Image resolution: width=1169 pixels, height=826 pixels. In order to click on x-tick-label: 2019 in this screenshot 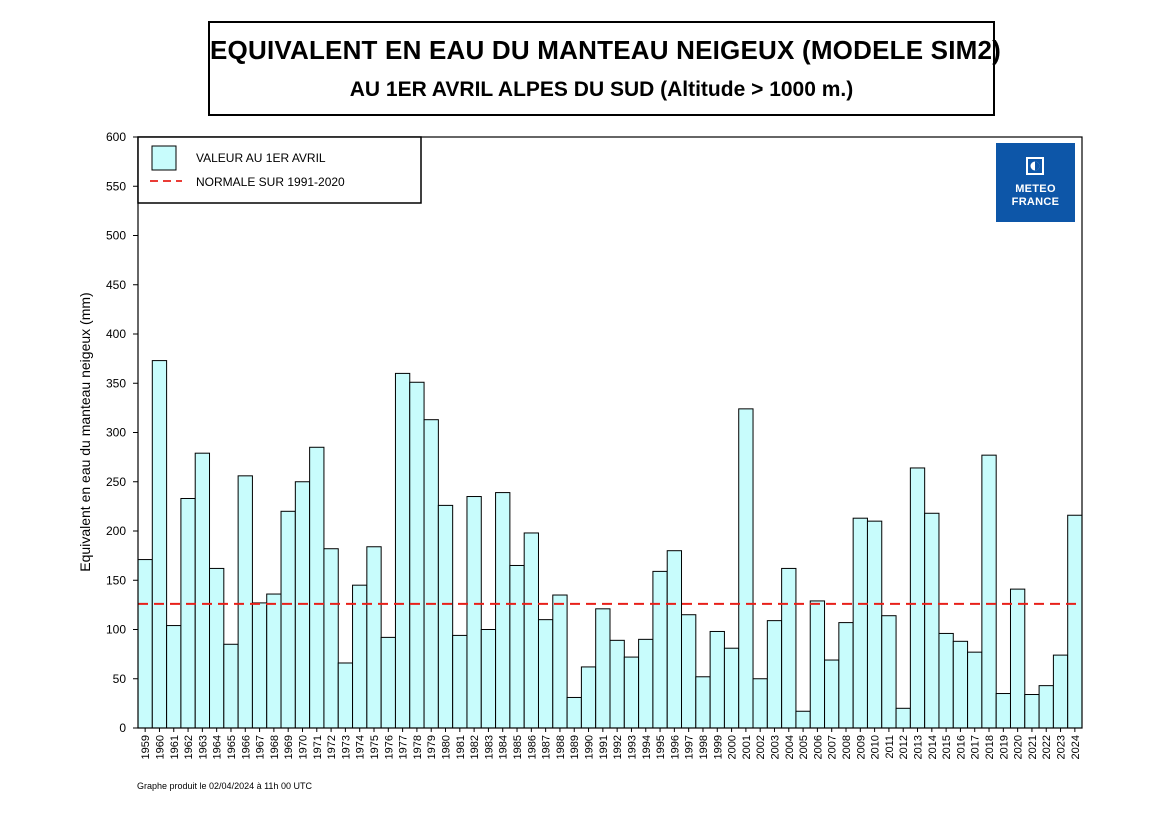, I will do `click(1004, 747)`.